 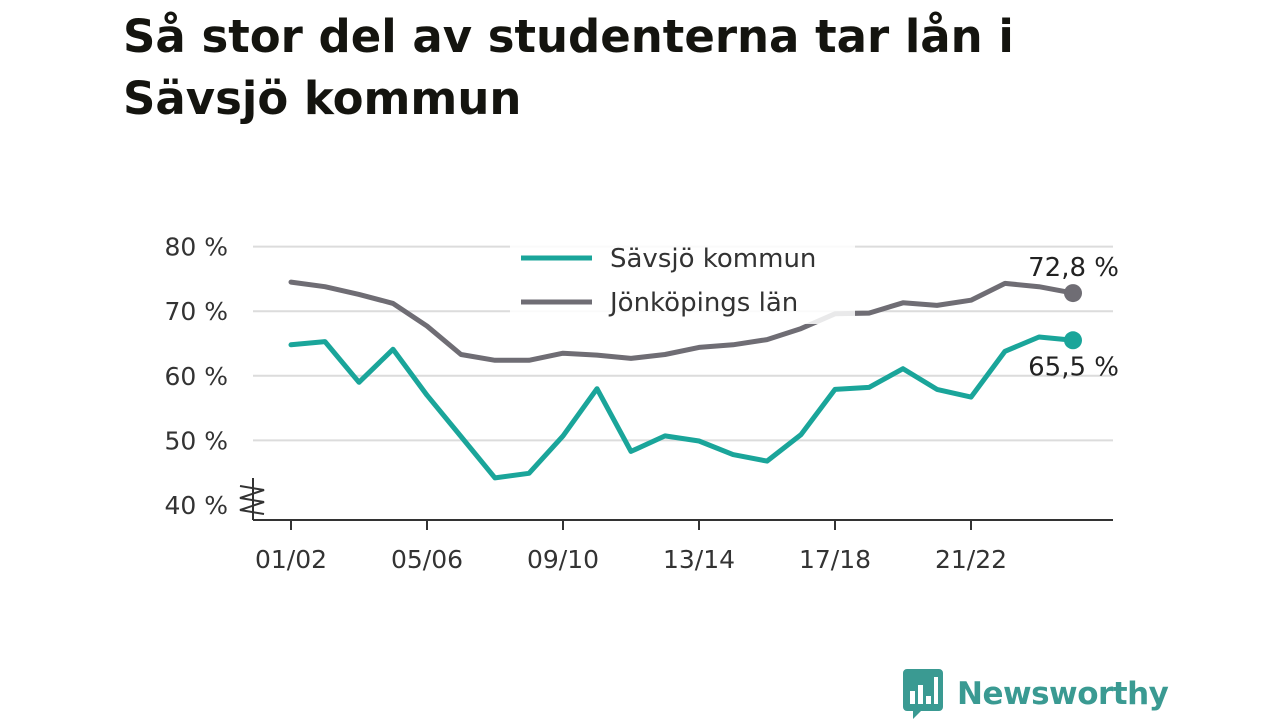 What do you see at coordinates (196, 247) in the screenshot?
I see `y-tick-label: 80 %` at bounding box center [196, 247].